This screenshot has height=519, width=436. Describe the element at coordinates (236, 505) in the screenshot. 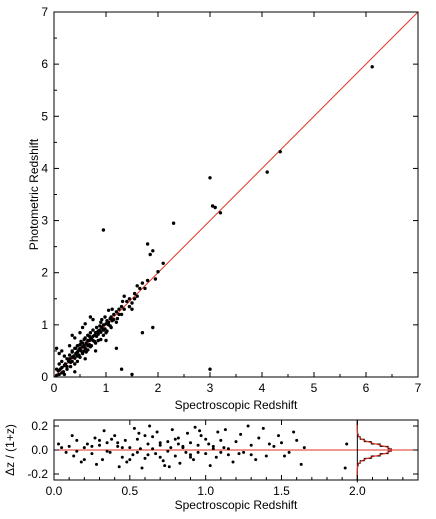

I see `residual-x-axis-label: Spectroscopic Redshift` at that location.